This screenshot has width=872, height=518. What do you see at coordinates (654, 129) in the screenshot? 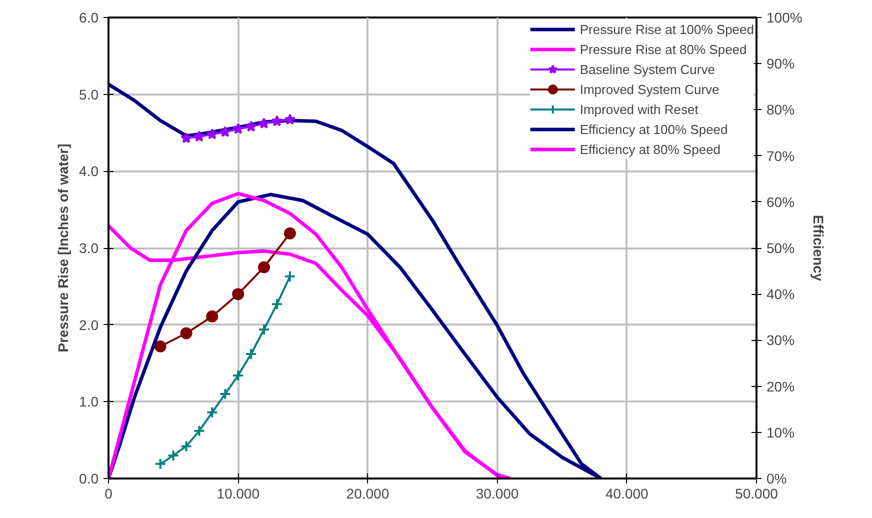
I see `legend-label: Efficiency at 100% Speed` at bounding box center [654, 129].